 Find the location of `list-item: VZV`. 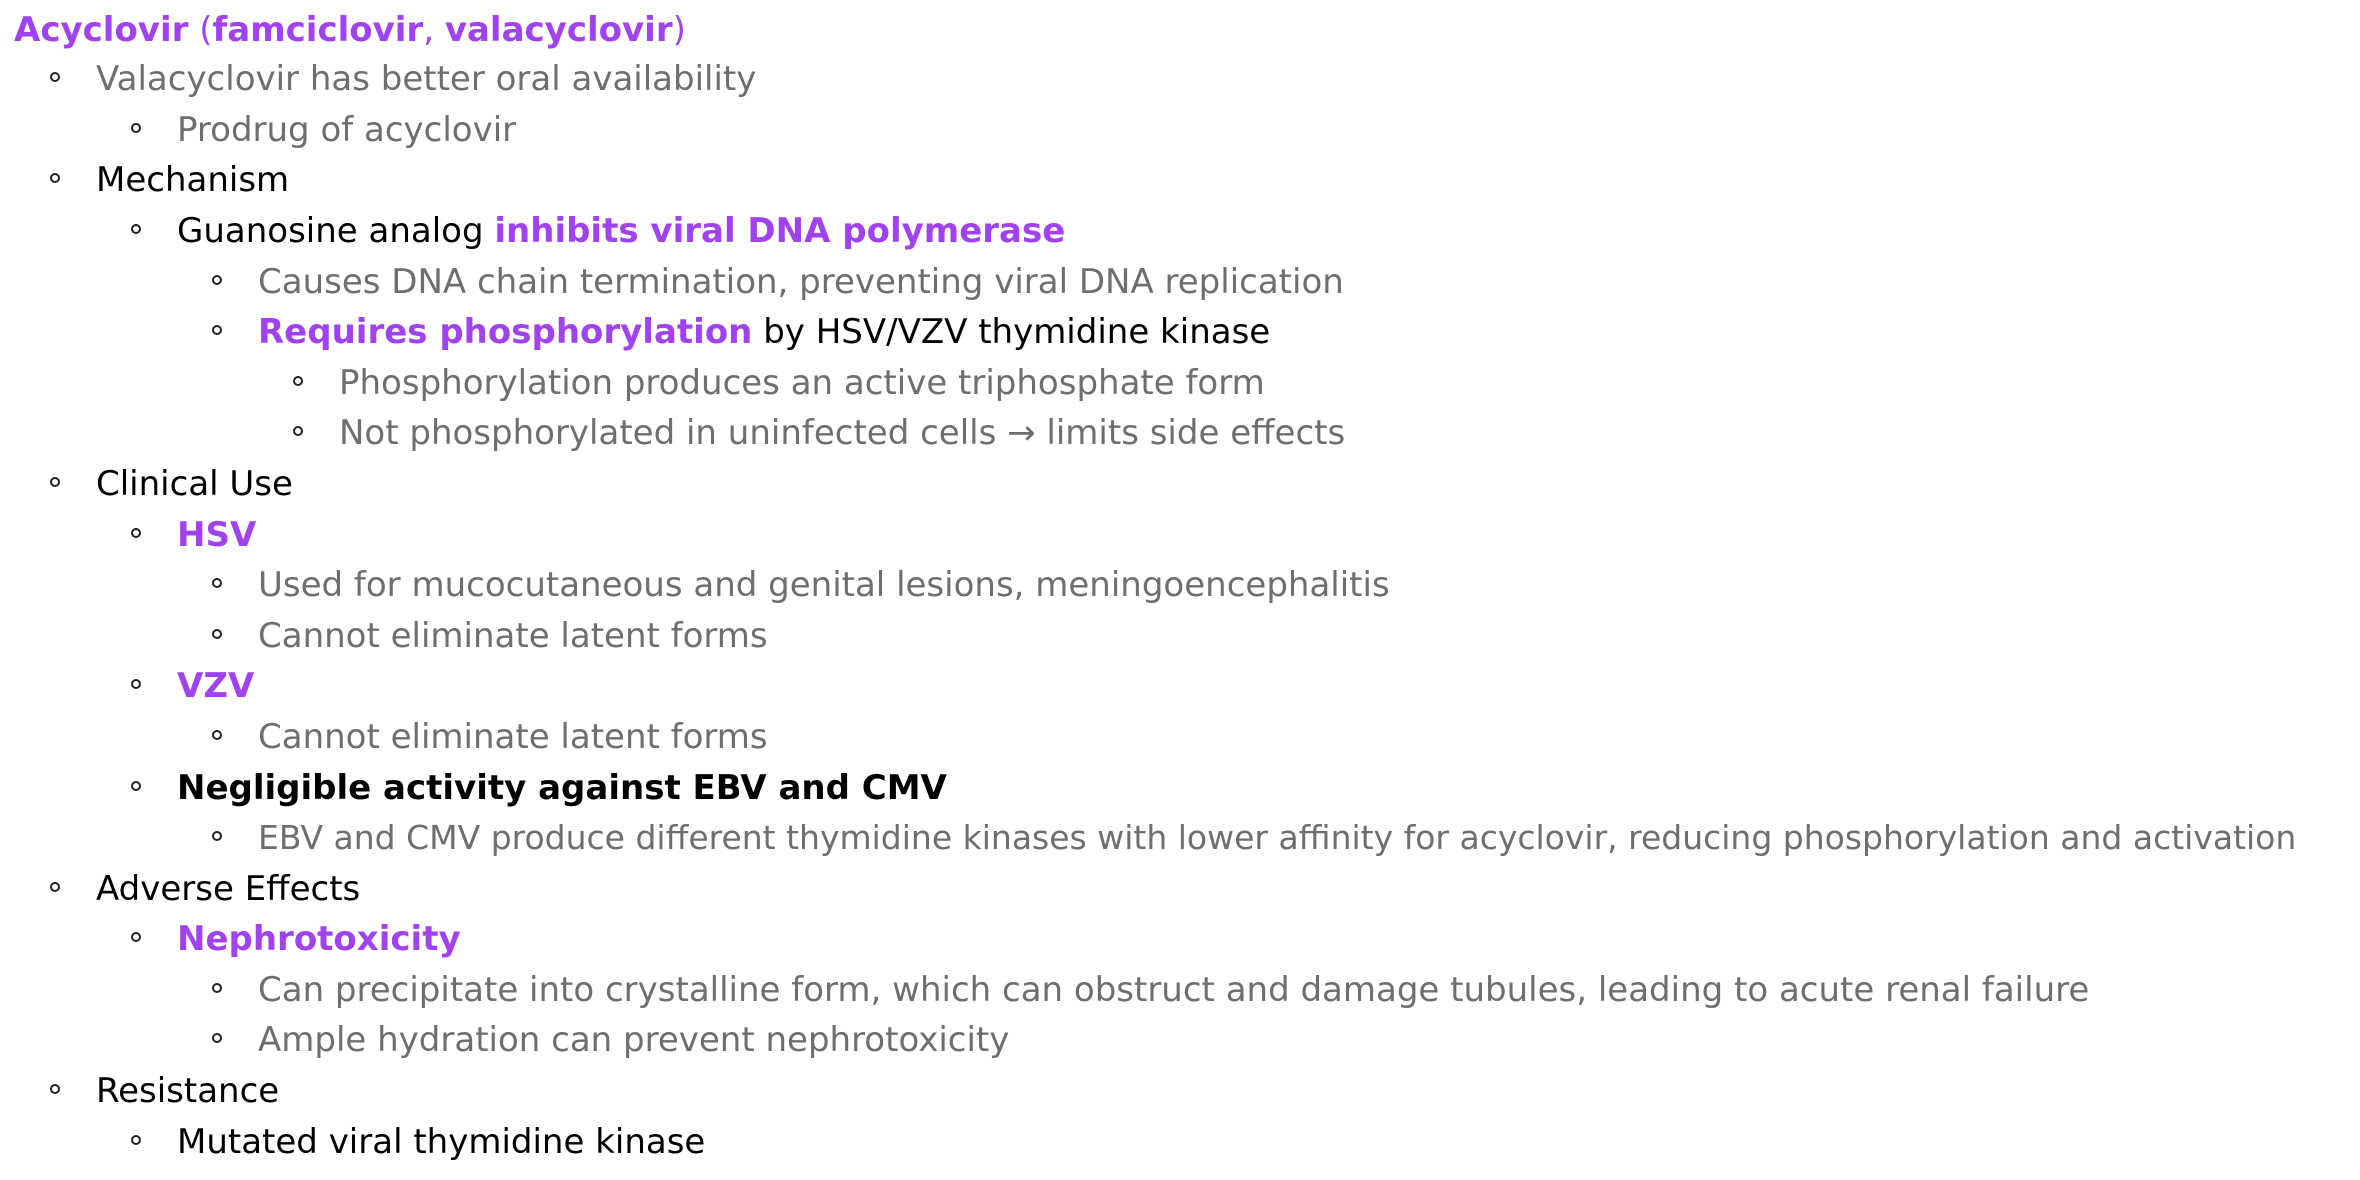

list-item: VZV is located at coordinates (193, 686).